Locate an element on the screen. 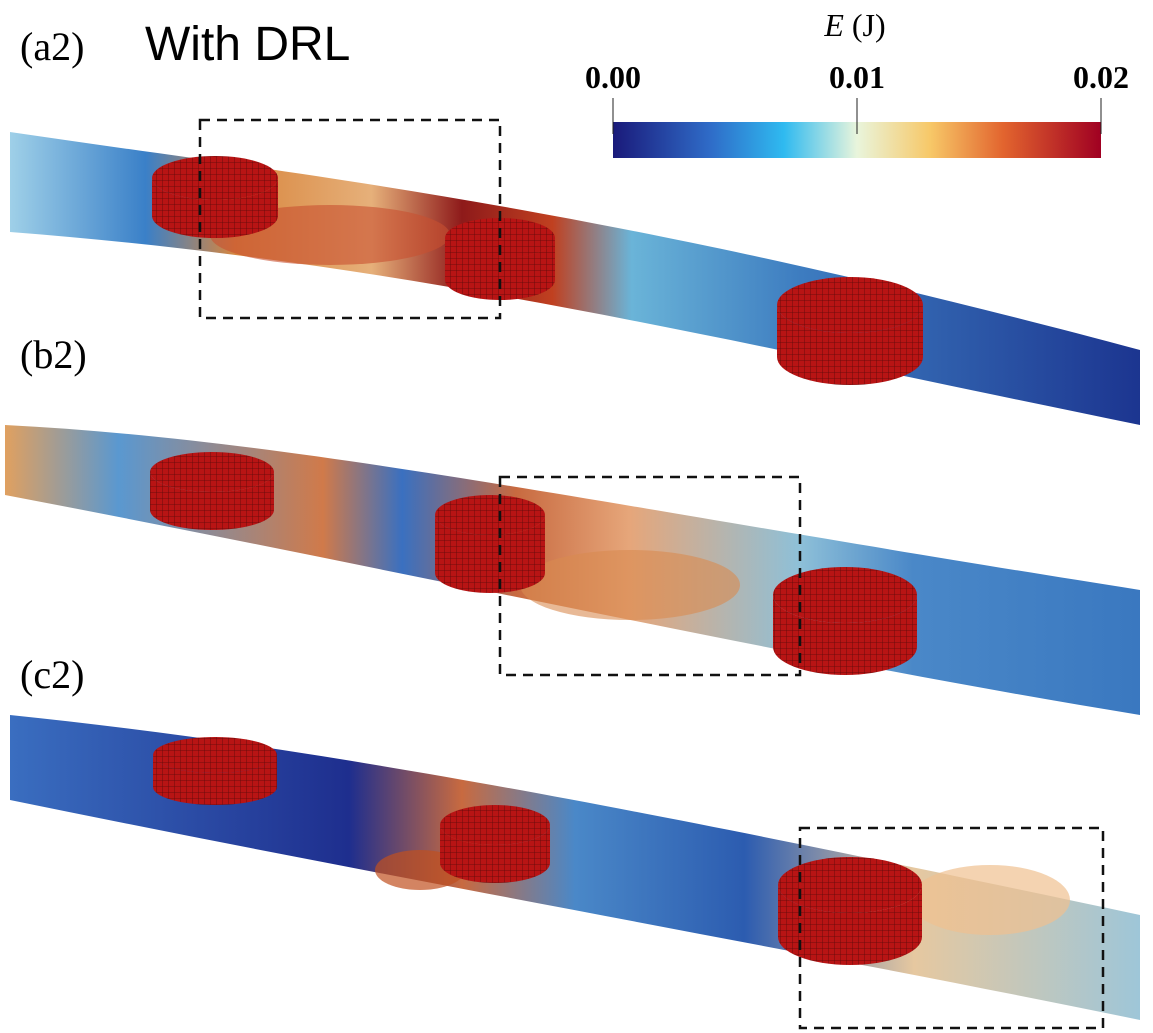  tick-label: 0.00 is located at coordinates (613, 77).